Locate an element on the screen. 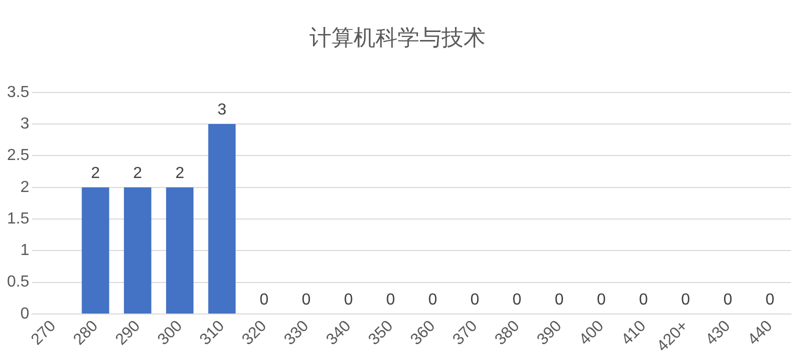  x-tick-label: 290 is located at coordinates (128, 333).